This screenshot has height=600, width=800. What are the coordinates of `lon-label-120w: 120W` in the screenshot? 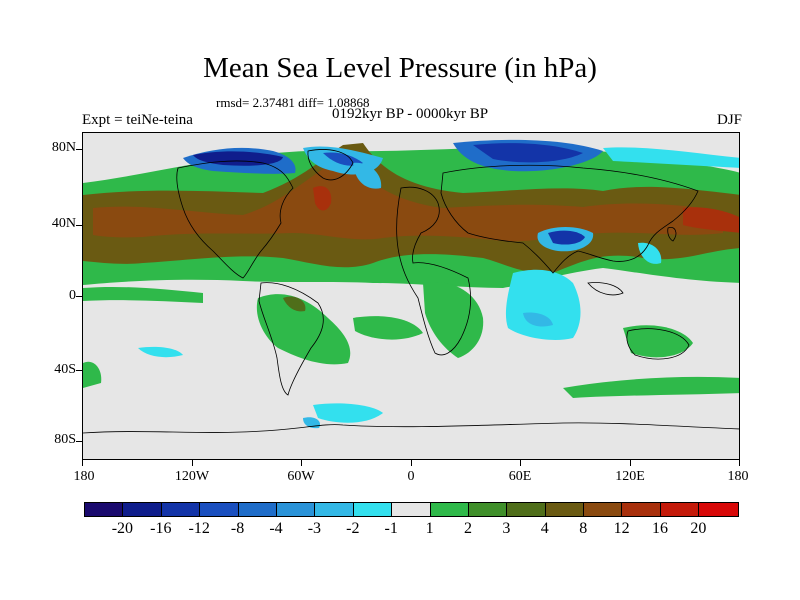 It's located at (192, 476).